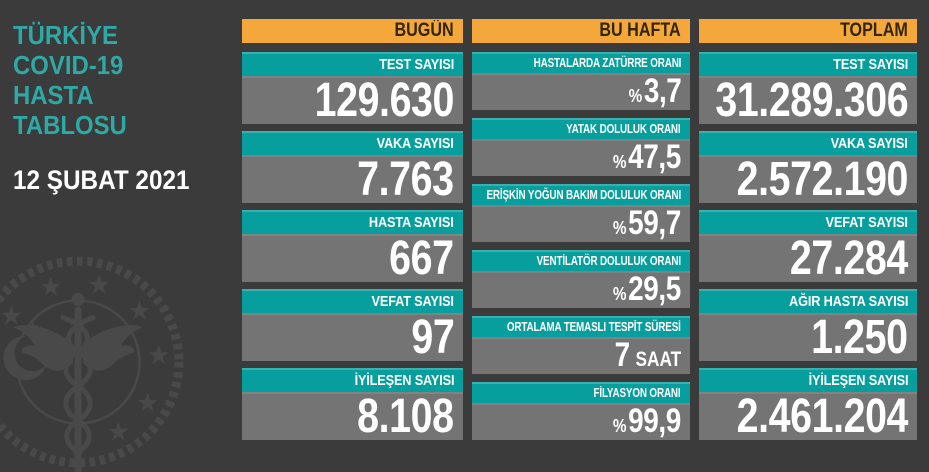 Image resolution: width=929 pixels, height=472 pixels. Describe the element at coordinates (581, 157) in the screenshot. I see `stat-value-bar: %47,5` at that location.